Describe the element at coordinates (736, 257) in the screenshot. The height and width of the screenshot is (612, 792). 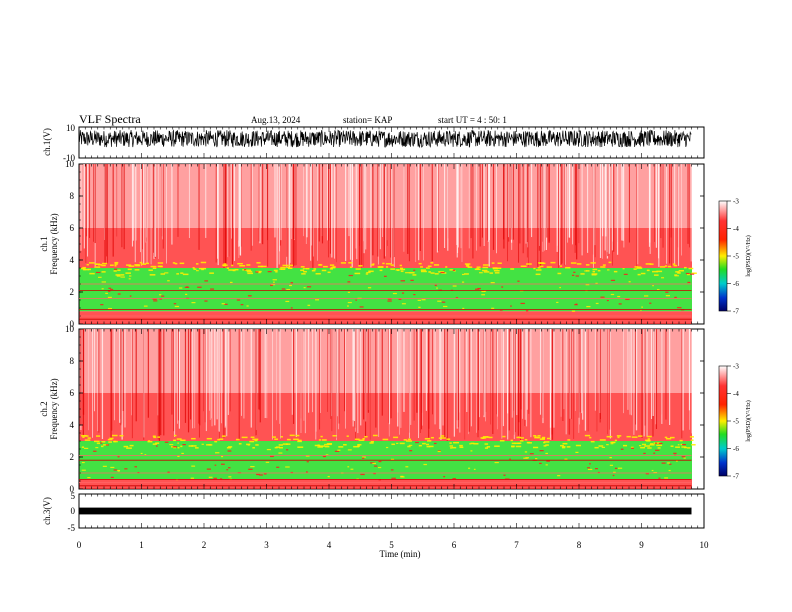
I see `colorbar-tick-label: -5` at that location.